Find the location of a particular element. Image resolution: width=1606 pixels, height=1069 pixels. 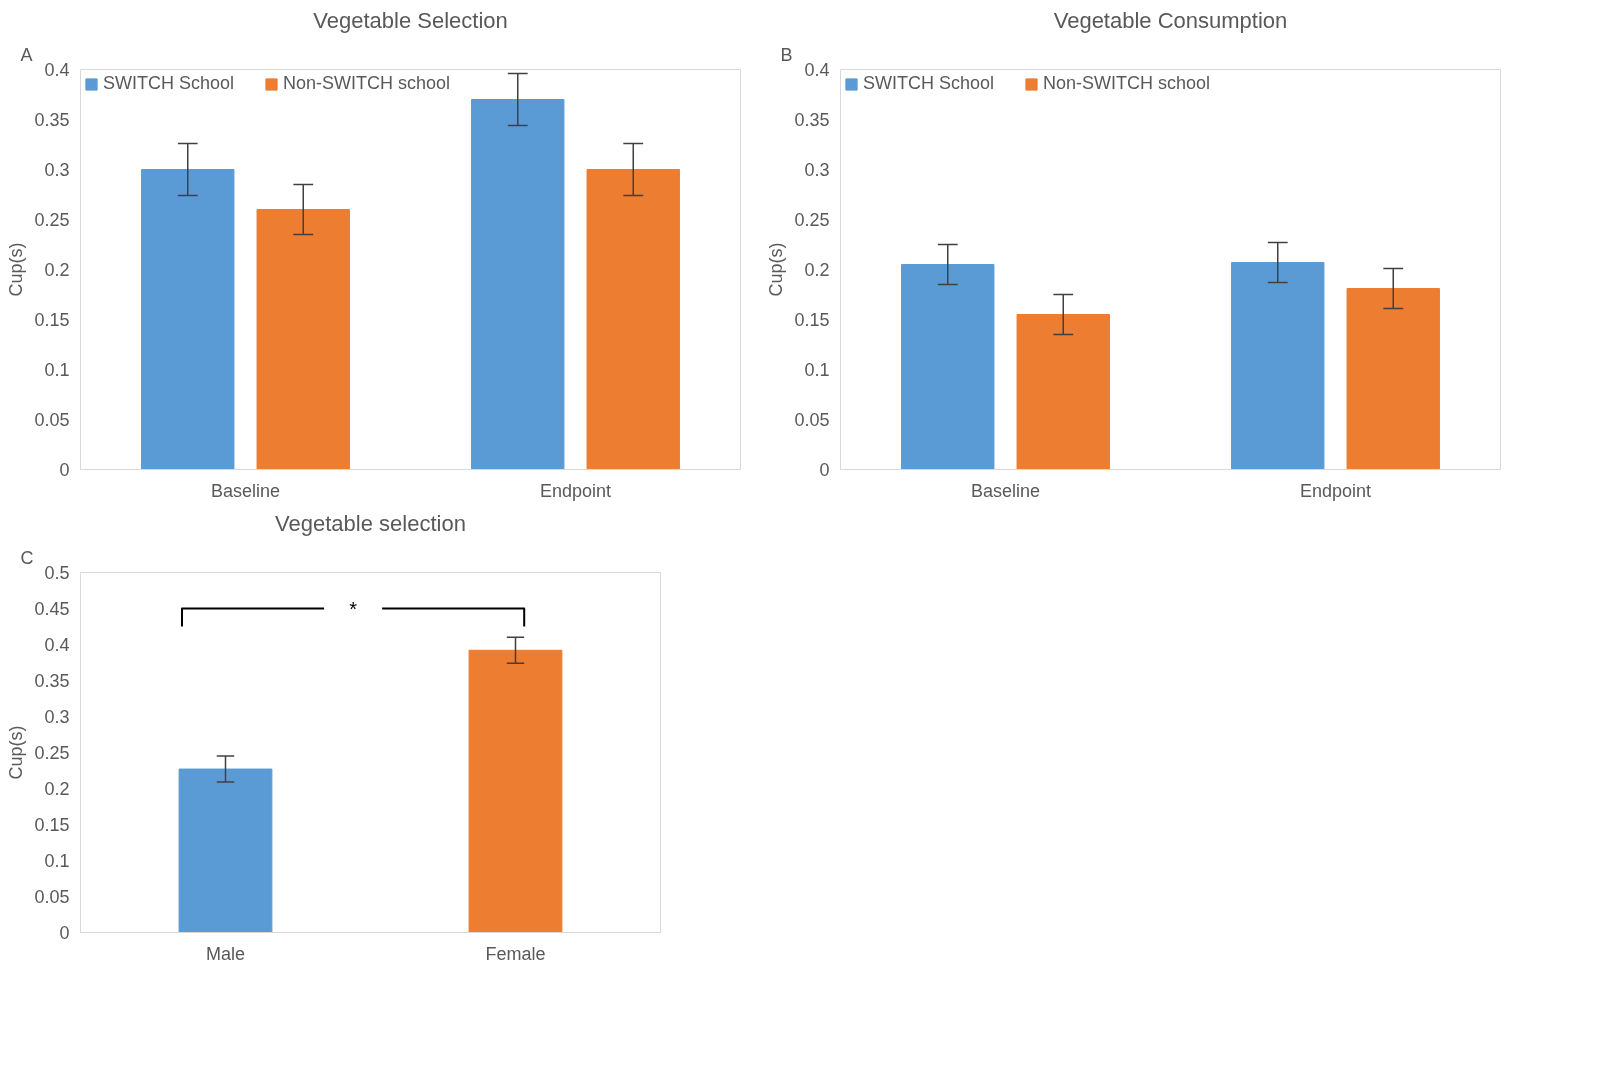

chart-title: Vegetable Consumption is located at coordinates (1170, 20).